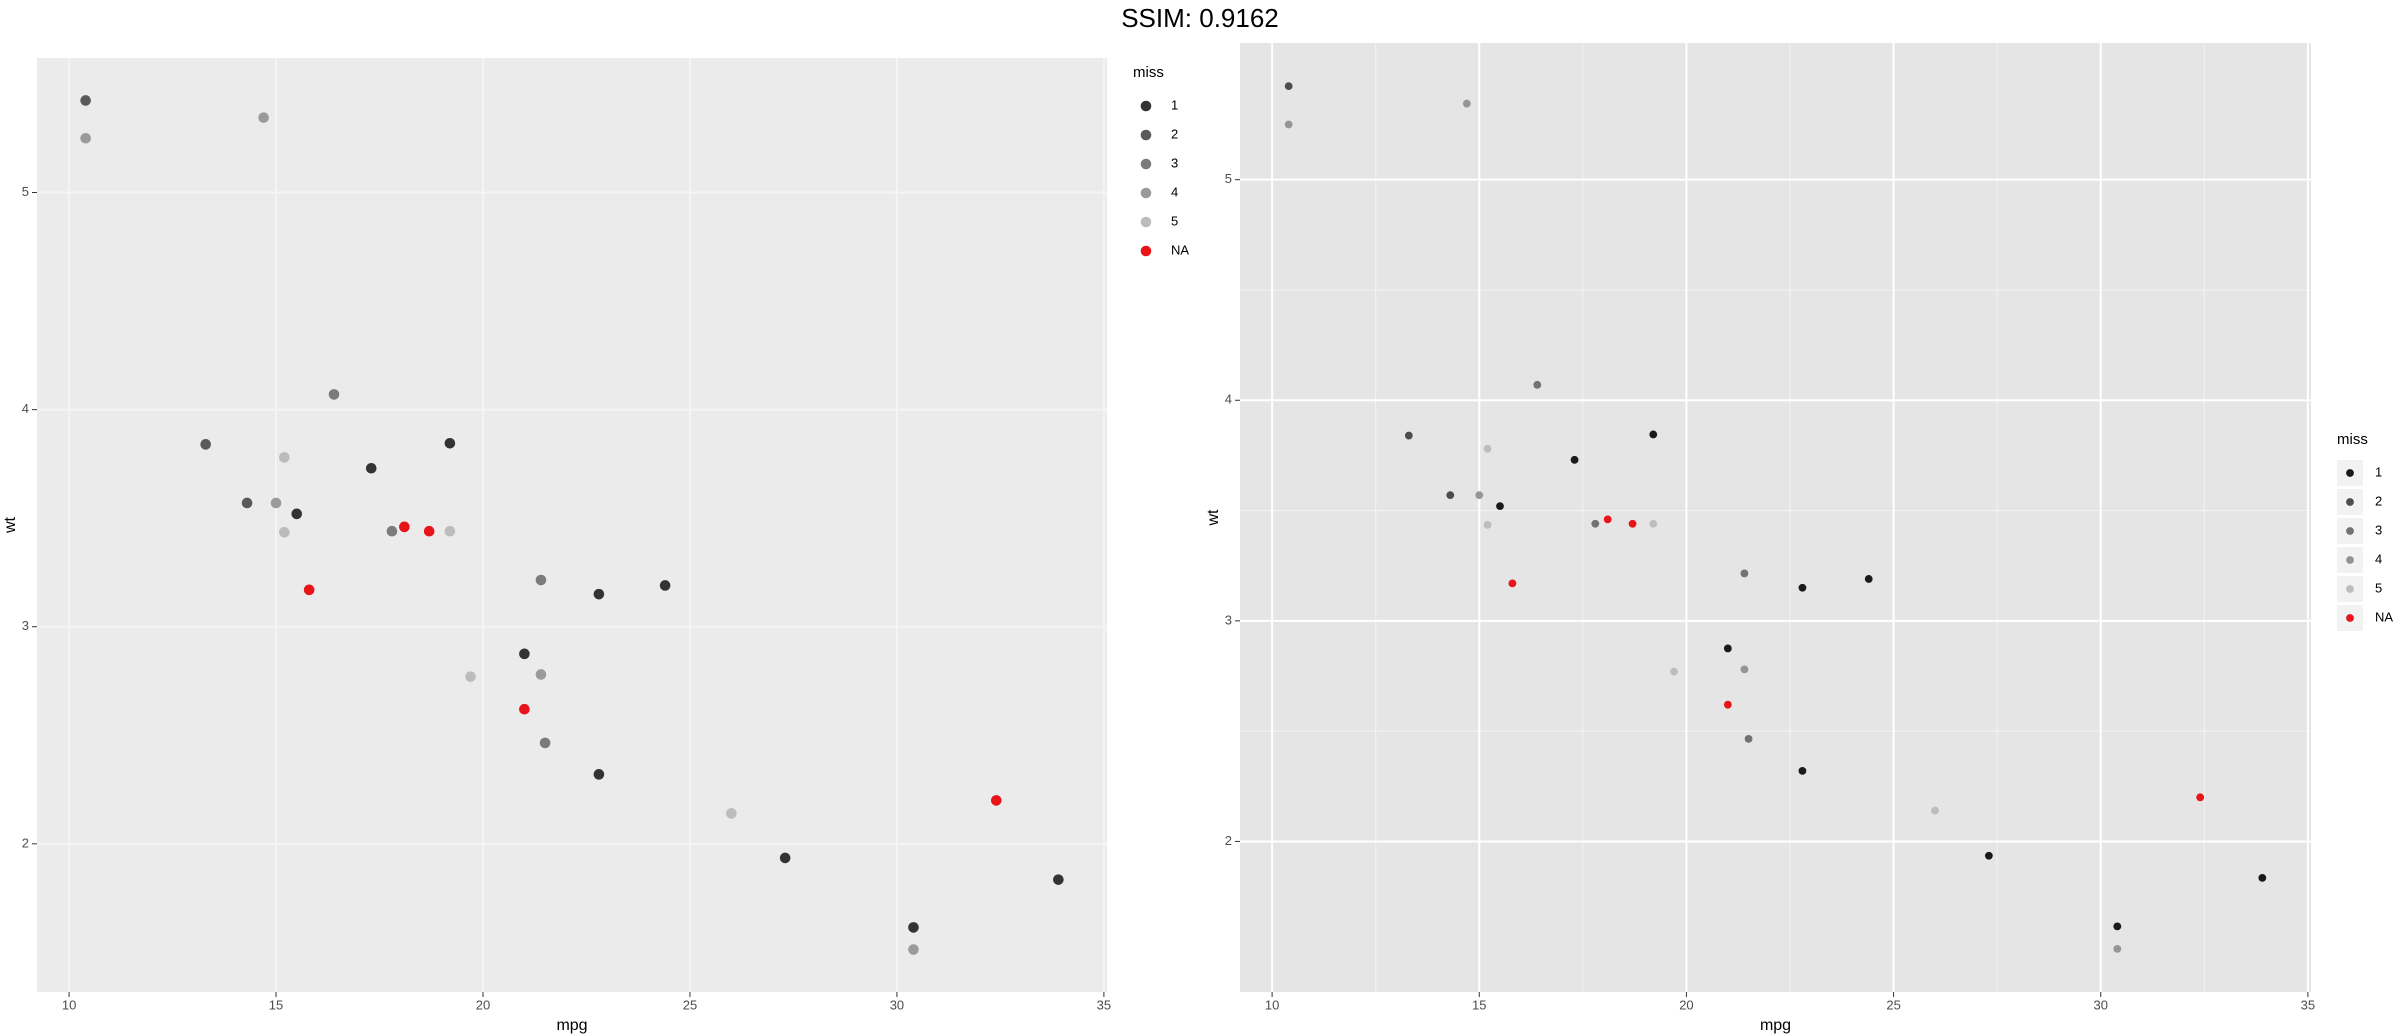 Image resolution: width=2400 pixels, height=1034 pixels. I want to click on page-title: SSIM: 0.9162, so click(1200, 18).